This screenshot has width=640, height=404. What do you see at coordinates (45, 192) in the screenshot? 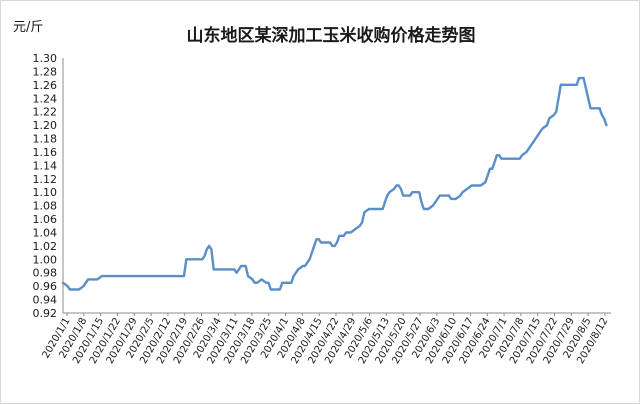
I see `y-tick-label: 1.10` at bounding box center [45, 192].